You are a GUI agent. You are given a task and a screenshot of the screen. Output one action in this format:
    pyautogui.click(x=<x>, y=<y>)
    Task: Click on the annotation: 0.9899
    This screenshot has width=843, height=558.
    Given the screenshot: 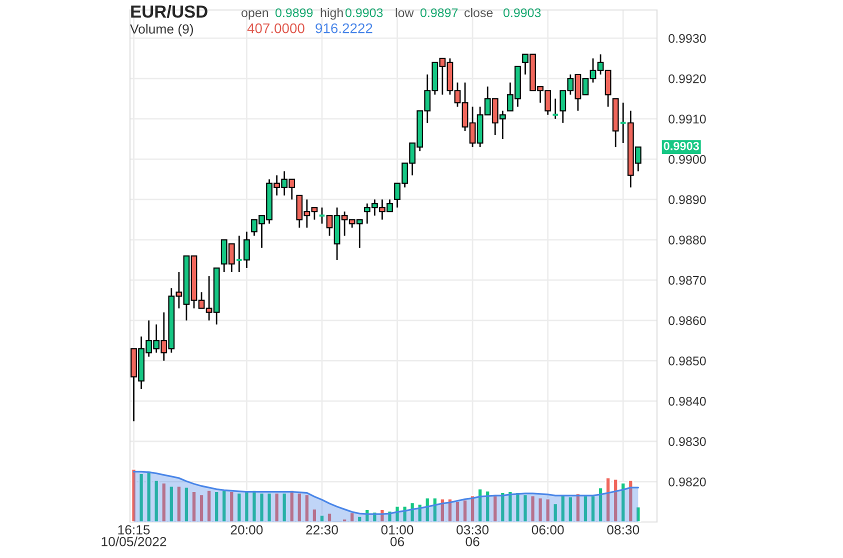 What is the action you would take?
    pyautogui.click(x=294, y=13)
    